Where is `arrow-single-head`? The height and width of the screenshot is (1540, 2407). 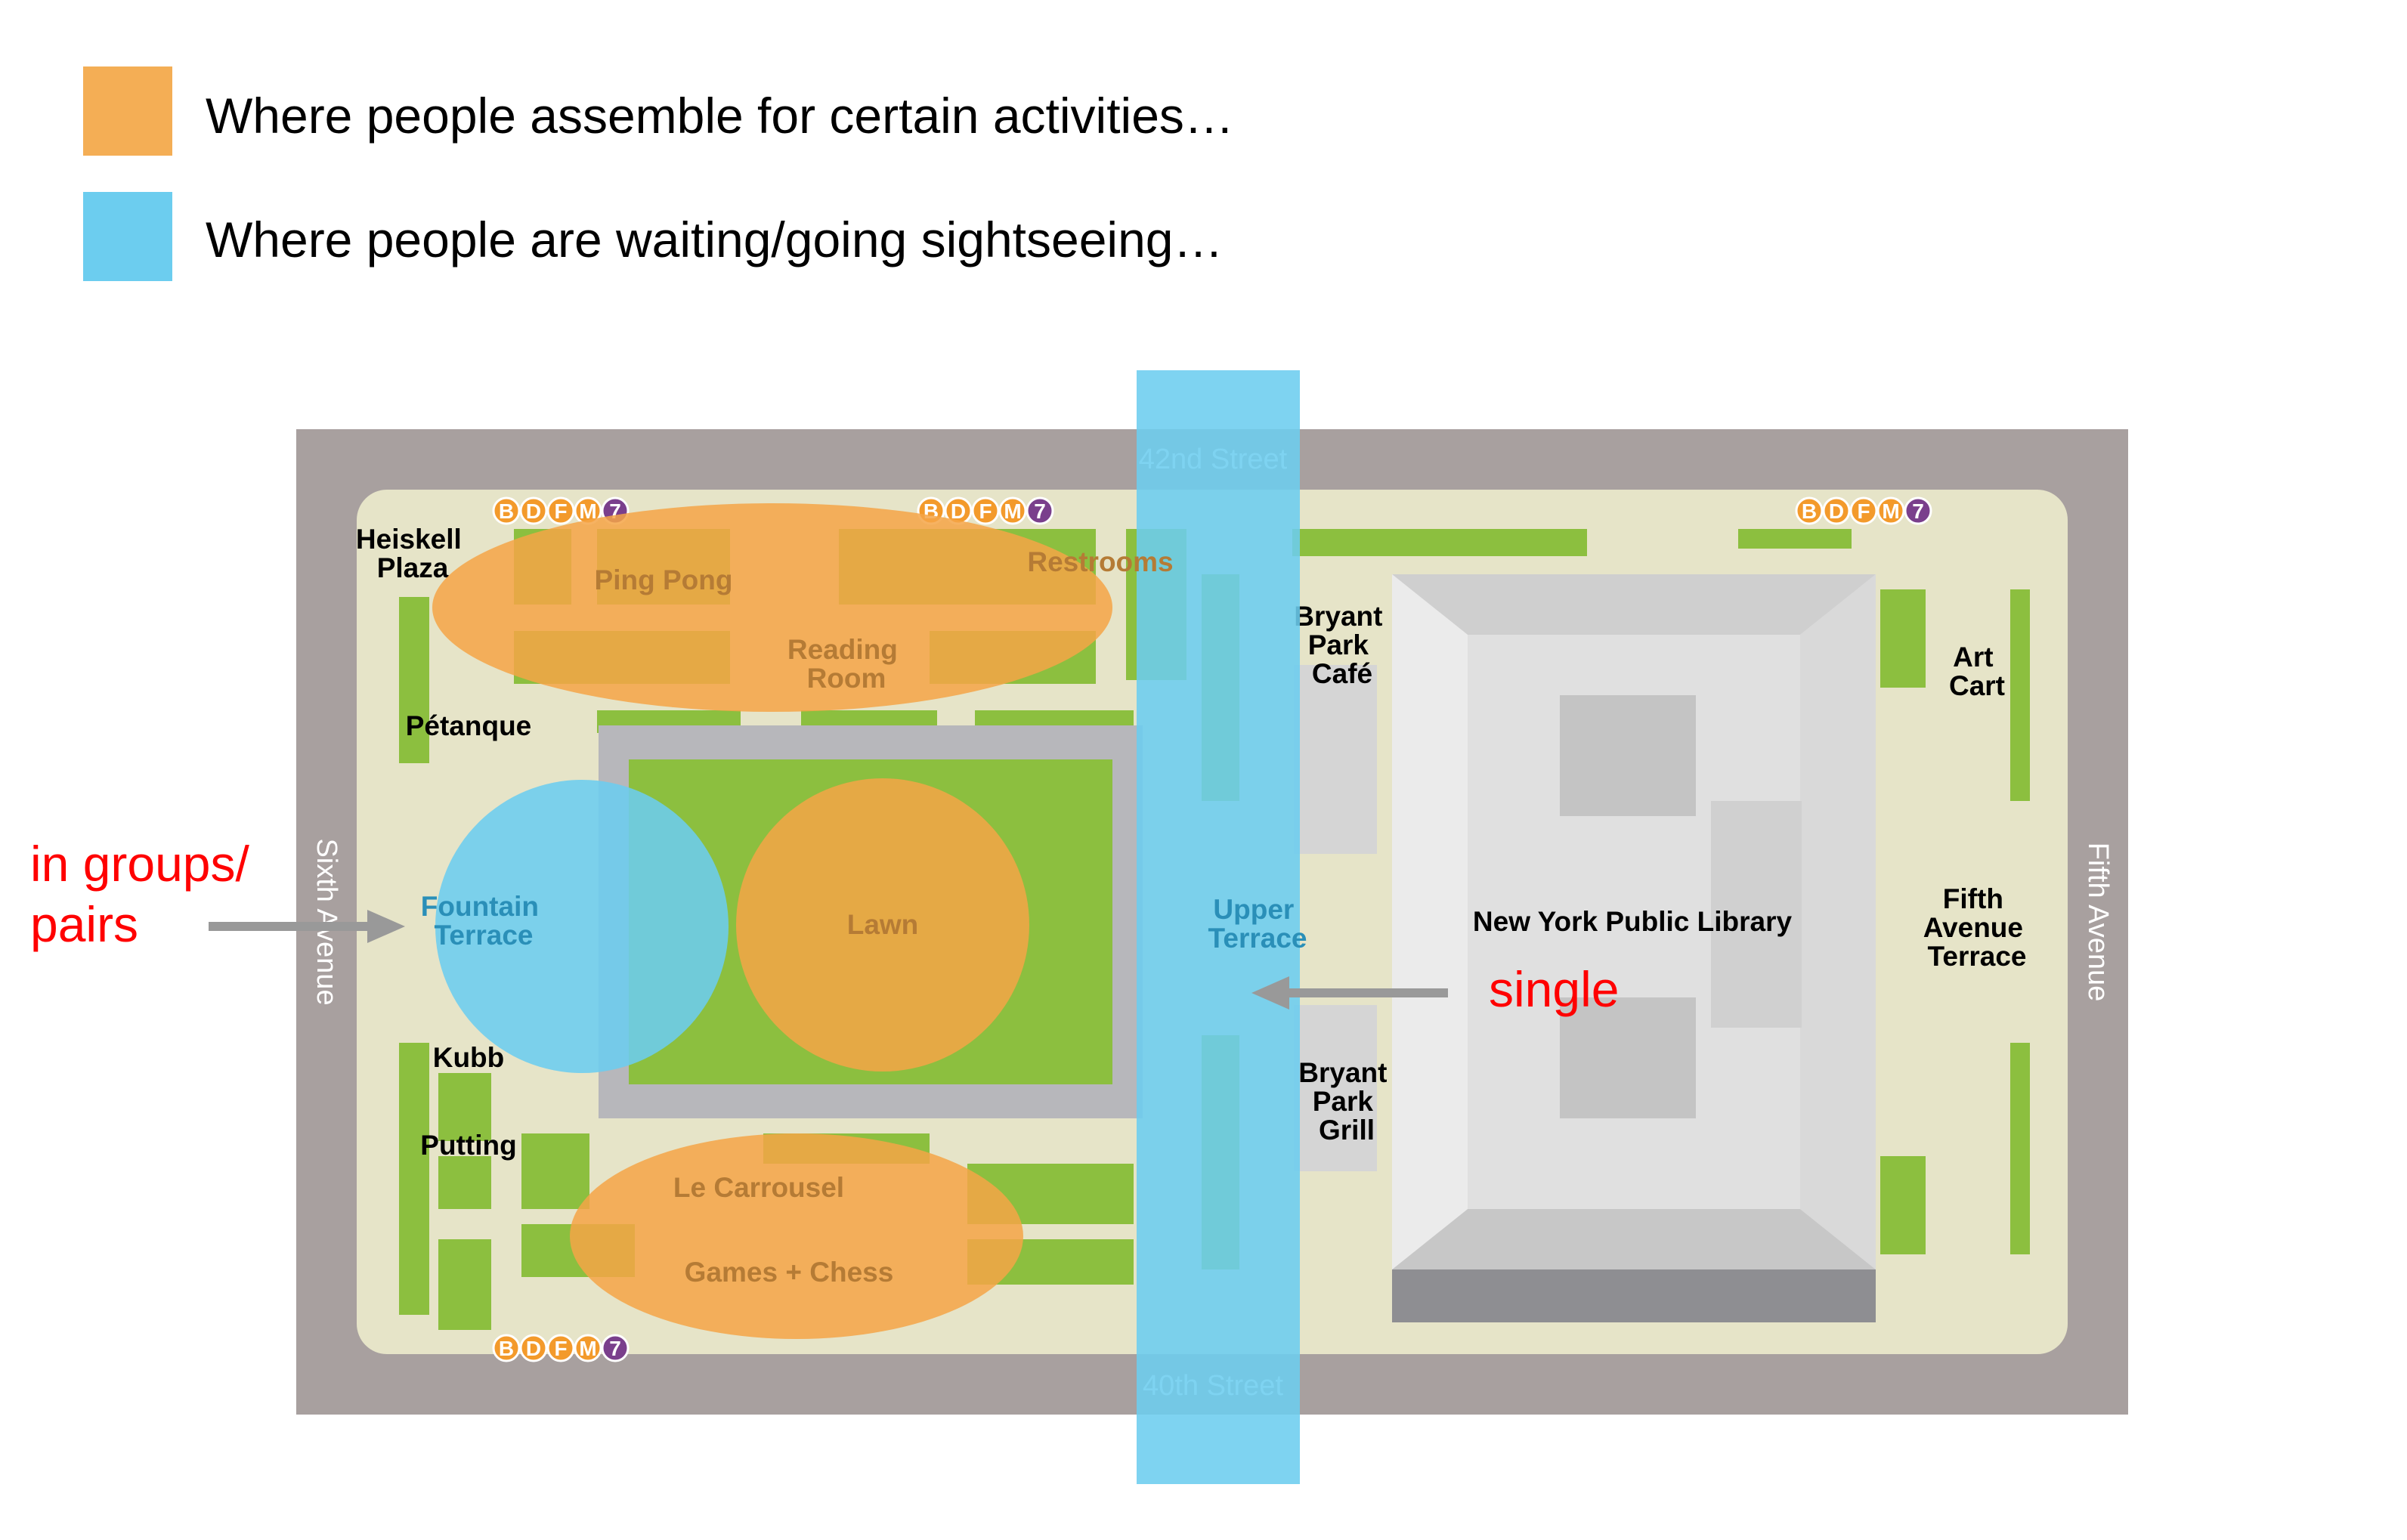
arrow-single-head is located at coordinates (1270, 993).